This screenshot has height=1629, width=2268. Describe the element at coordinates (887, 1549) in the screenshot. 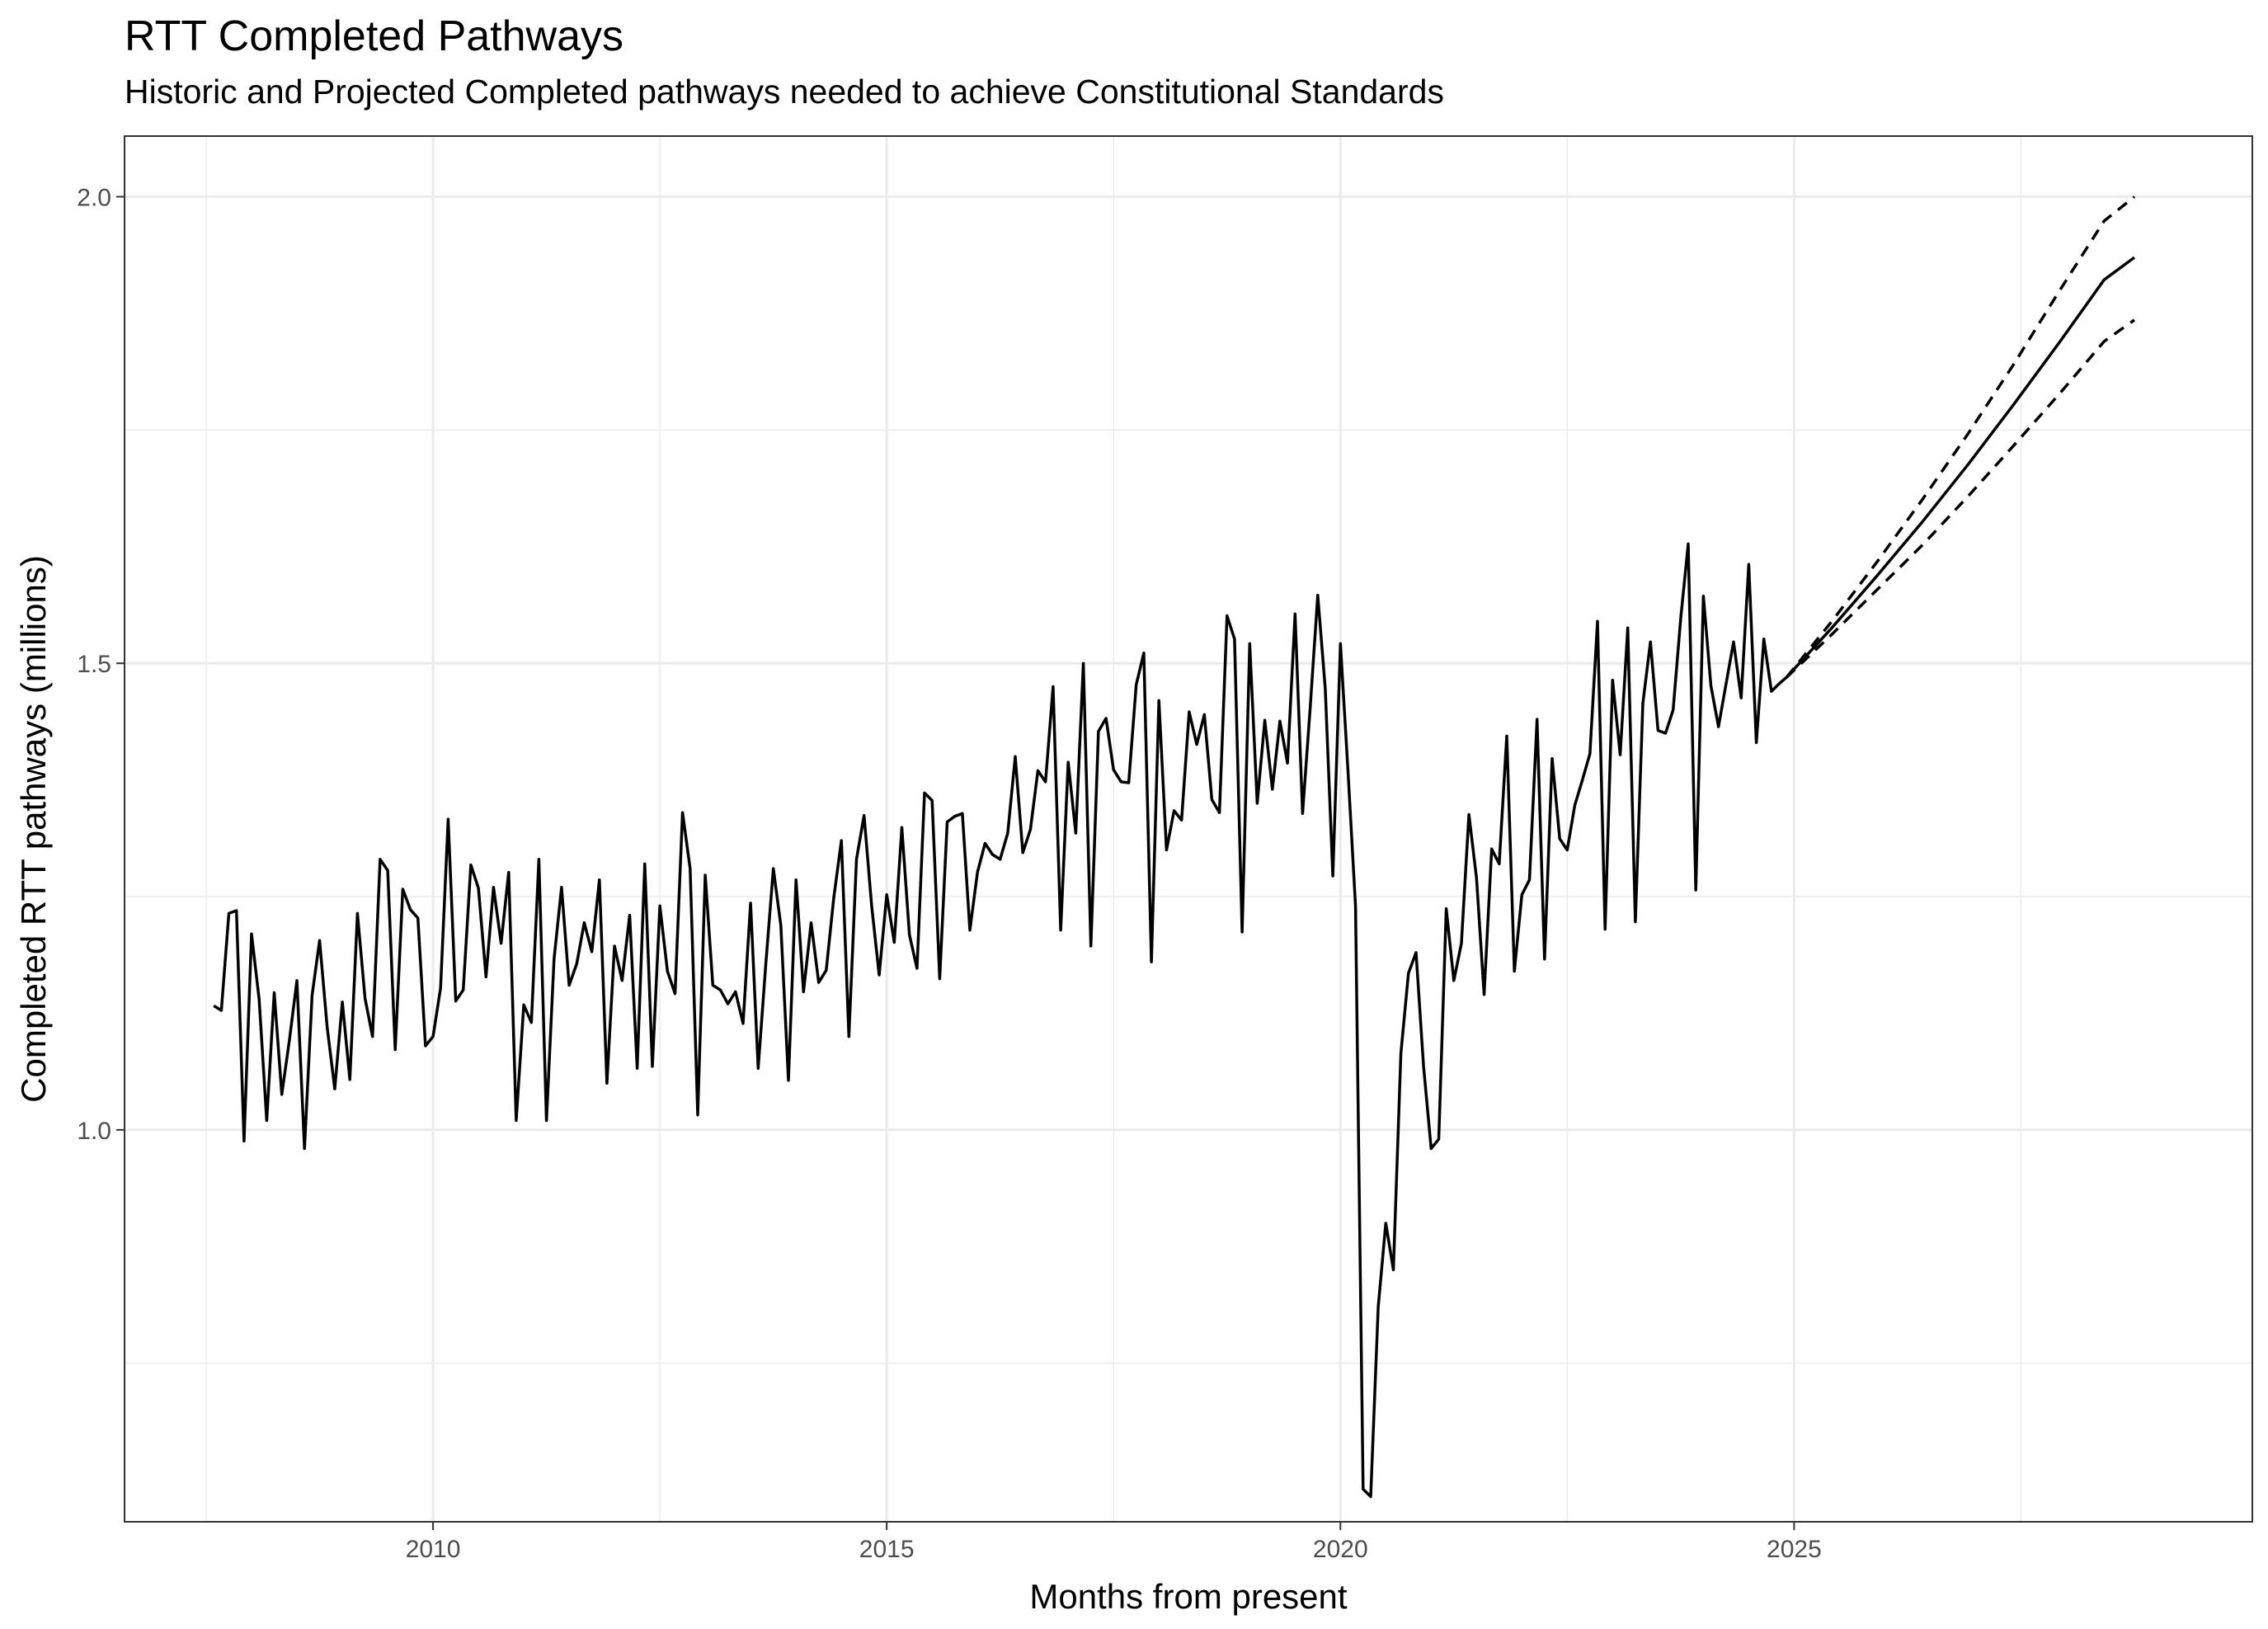

I see `x-tick-label: 2015` at that location.